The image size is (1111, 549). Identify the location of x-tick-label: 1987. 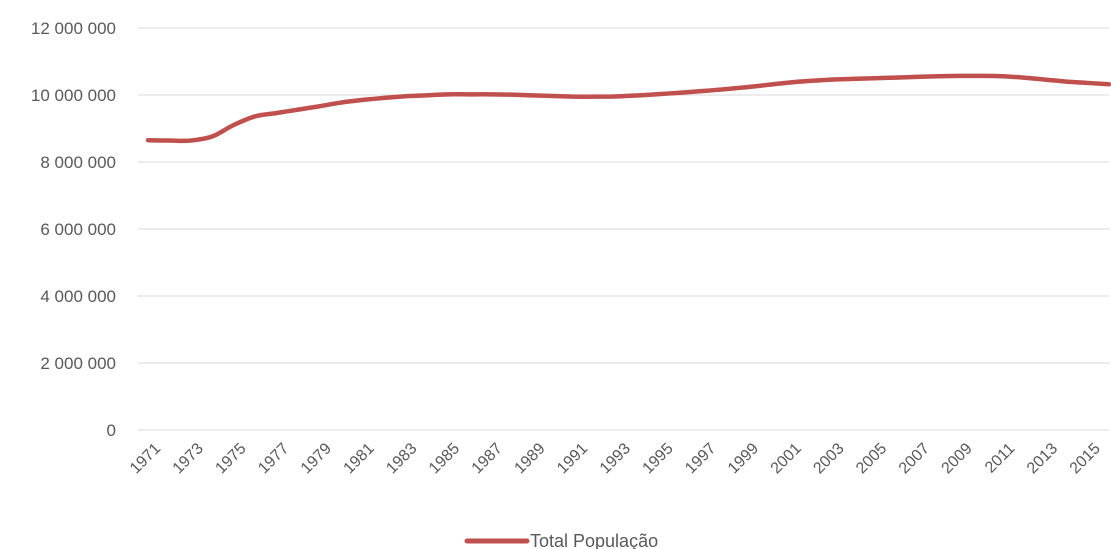
(487, 458).